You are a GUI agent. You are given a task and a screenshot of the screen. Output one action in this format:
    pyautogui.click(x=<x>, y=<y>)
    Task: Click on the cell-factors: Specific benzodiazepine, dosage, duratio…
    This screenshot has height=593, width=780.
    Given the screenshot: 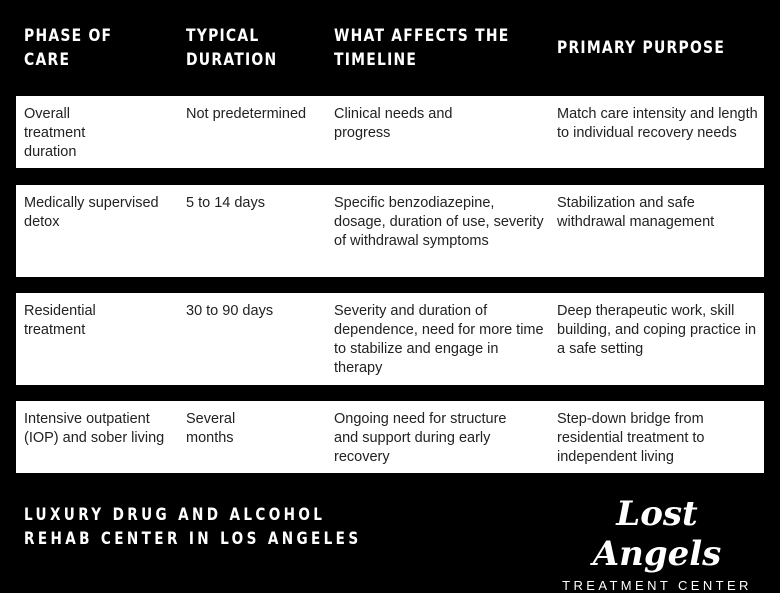 What is the action you would take?
    pyautogui.click(x=439, y=222)
    